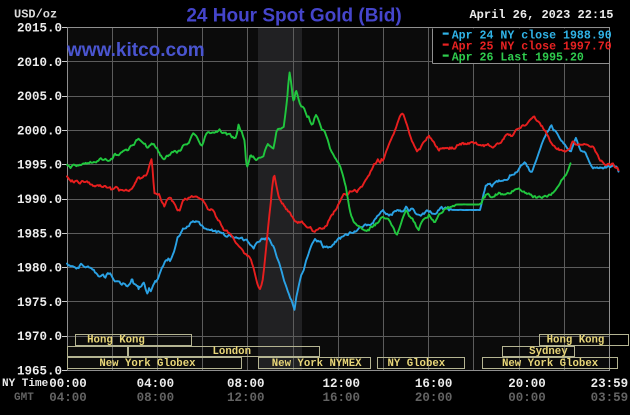 The height and width of the screenshot is (415, 630). Describe the element at coordinates (39, 166) in the screenshot. I see `svg-text: 1995.0` at that location.